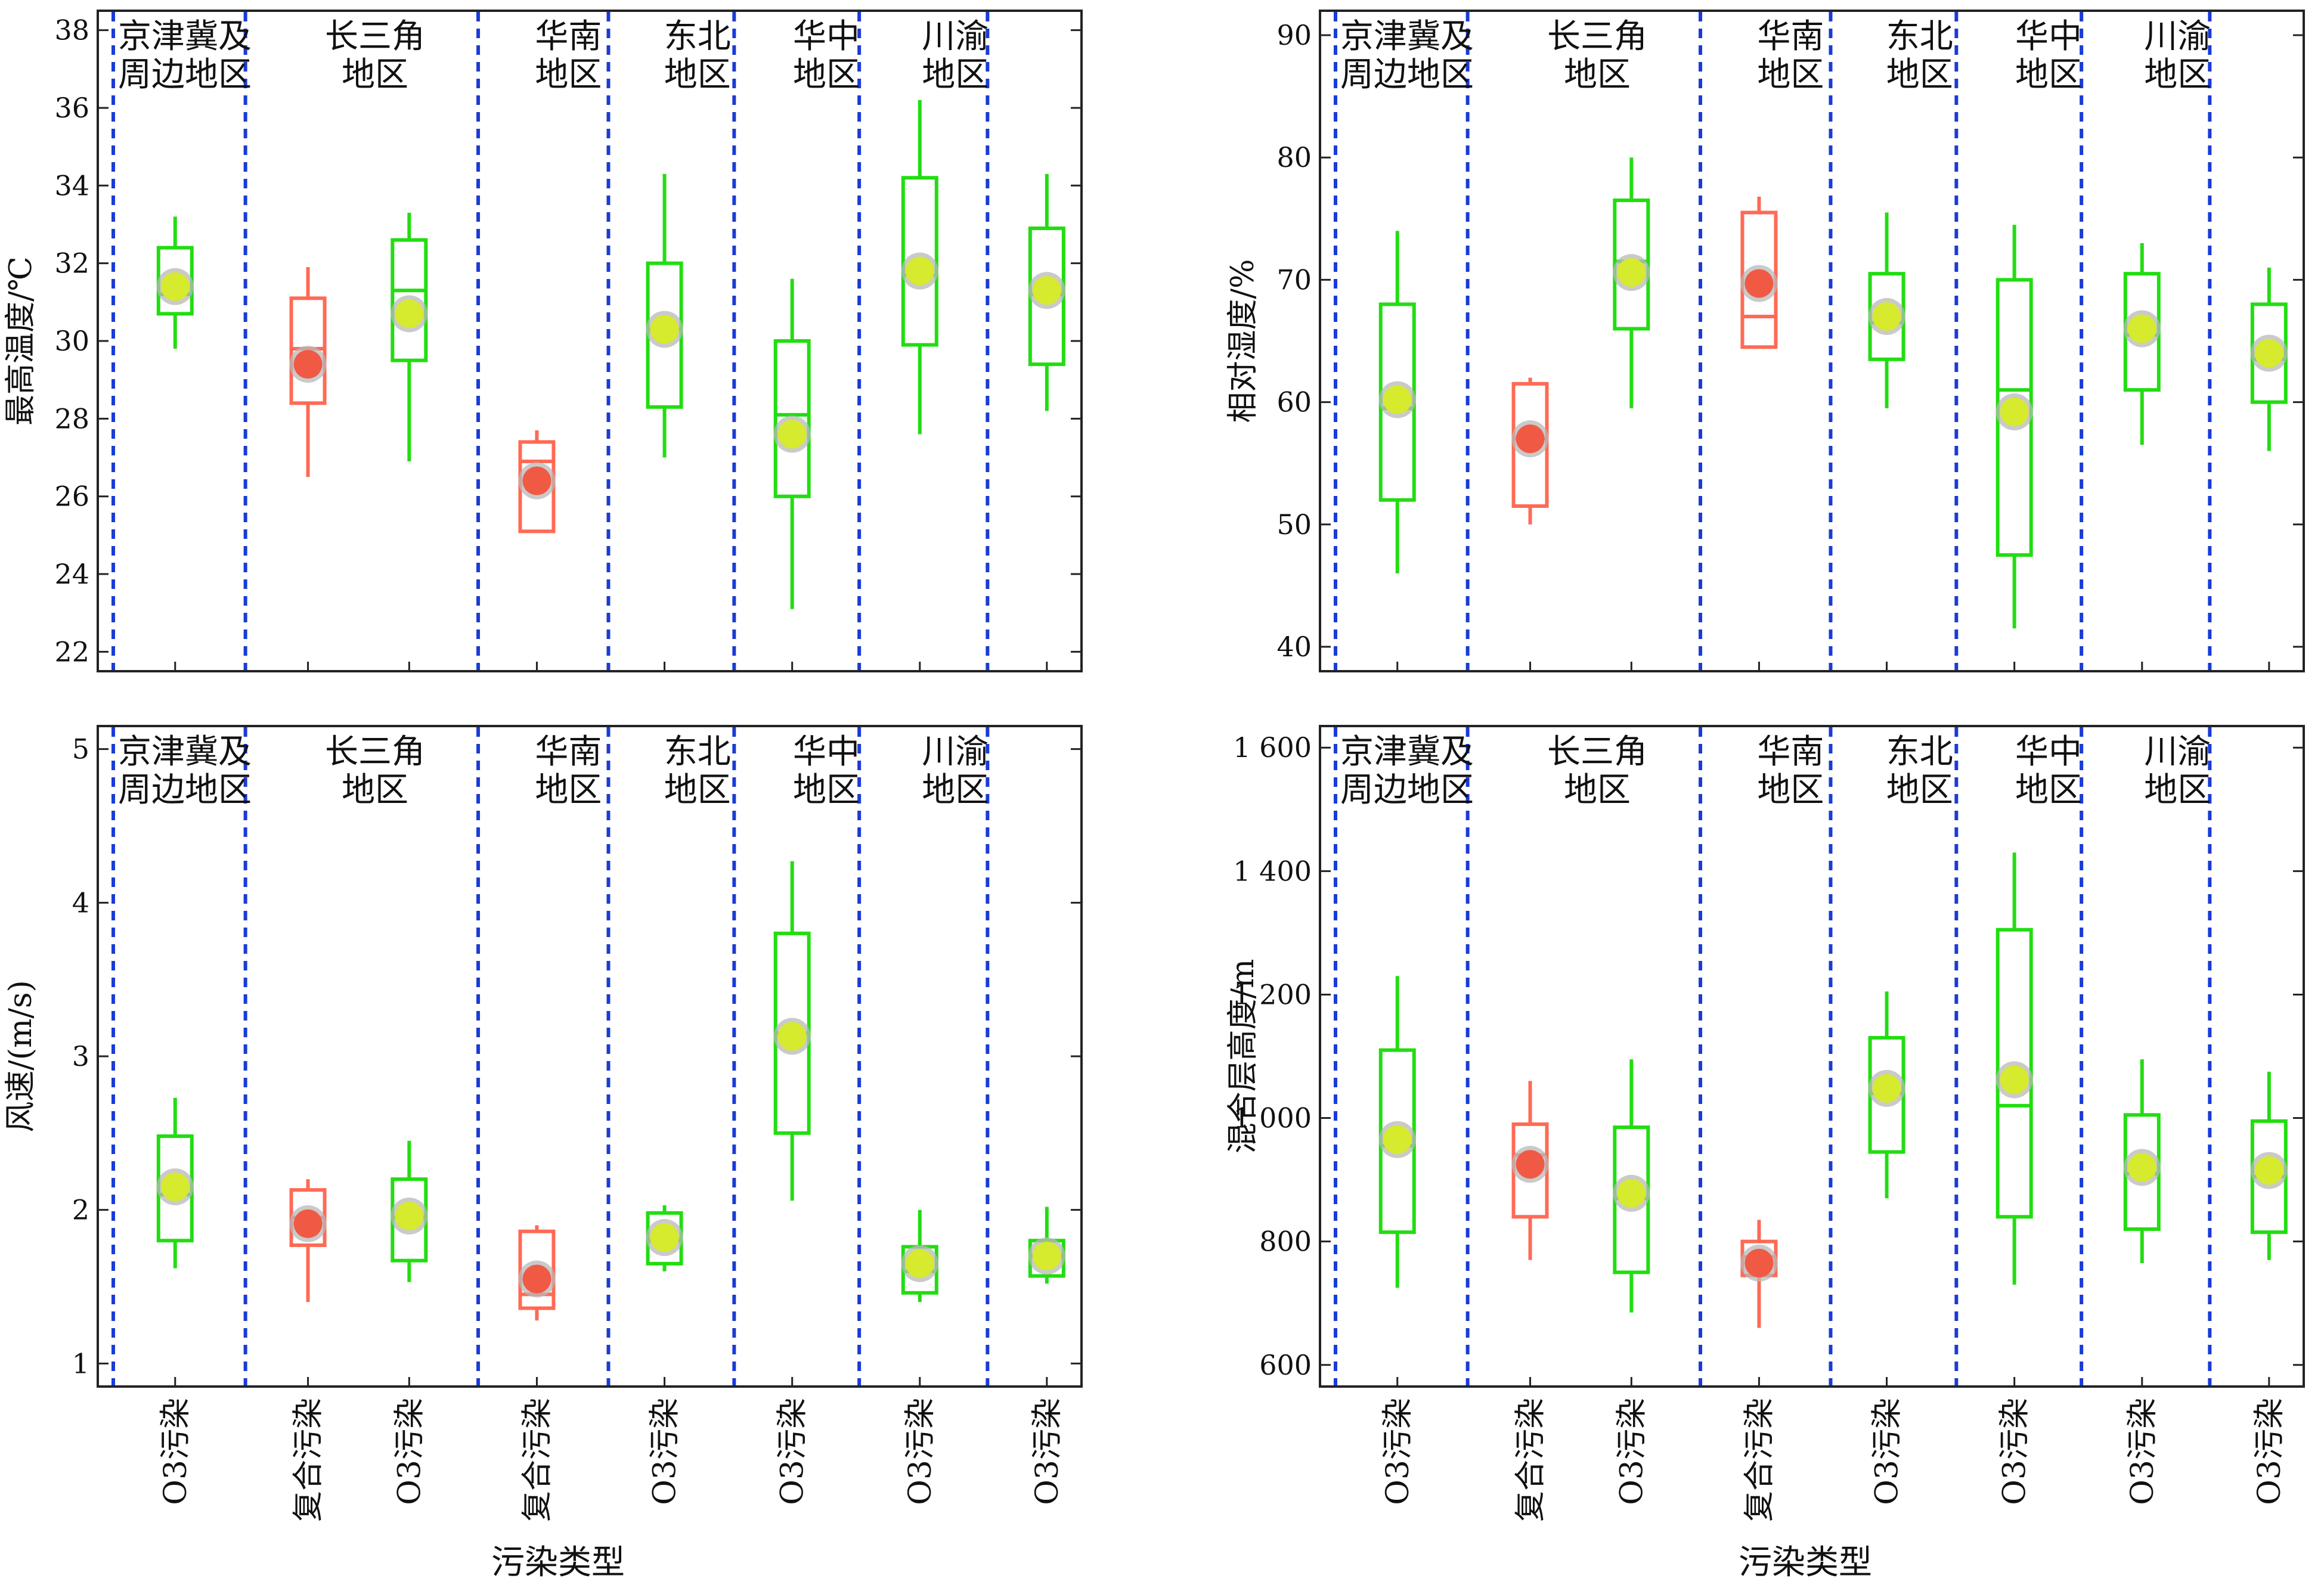 This screenshot has height=1591, width=2324. What do you see at coordinates (81, 903) in the screenshot?
I see `y-tick-label: 4` at bounding box center [81, 903].